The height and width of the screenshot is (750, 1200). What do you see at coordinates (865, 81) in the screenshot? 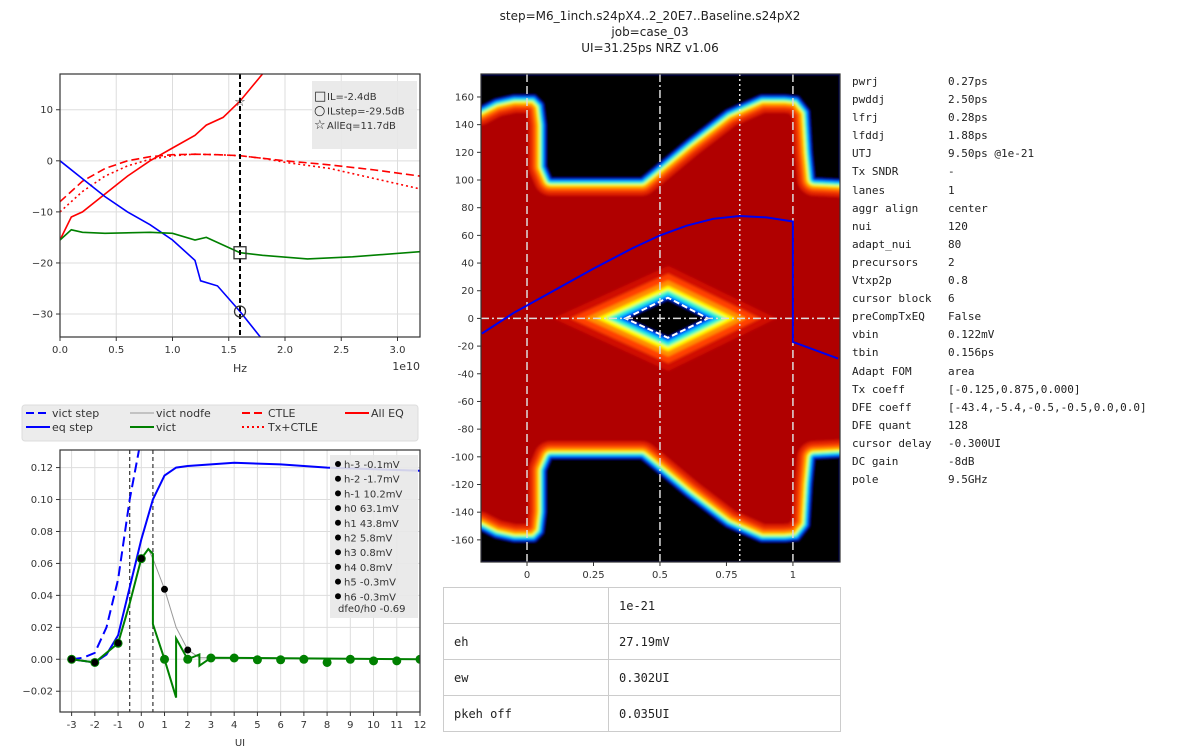
I see `param-key: pwrj` at bounding box center [865, 81].